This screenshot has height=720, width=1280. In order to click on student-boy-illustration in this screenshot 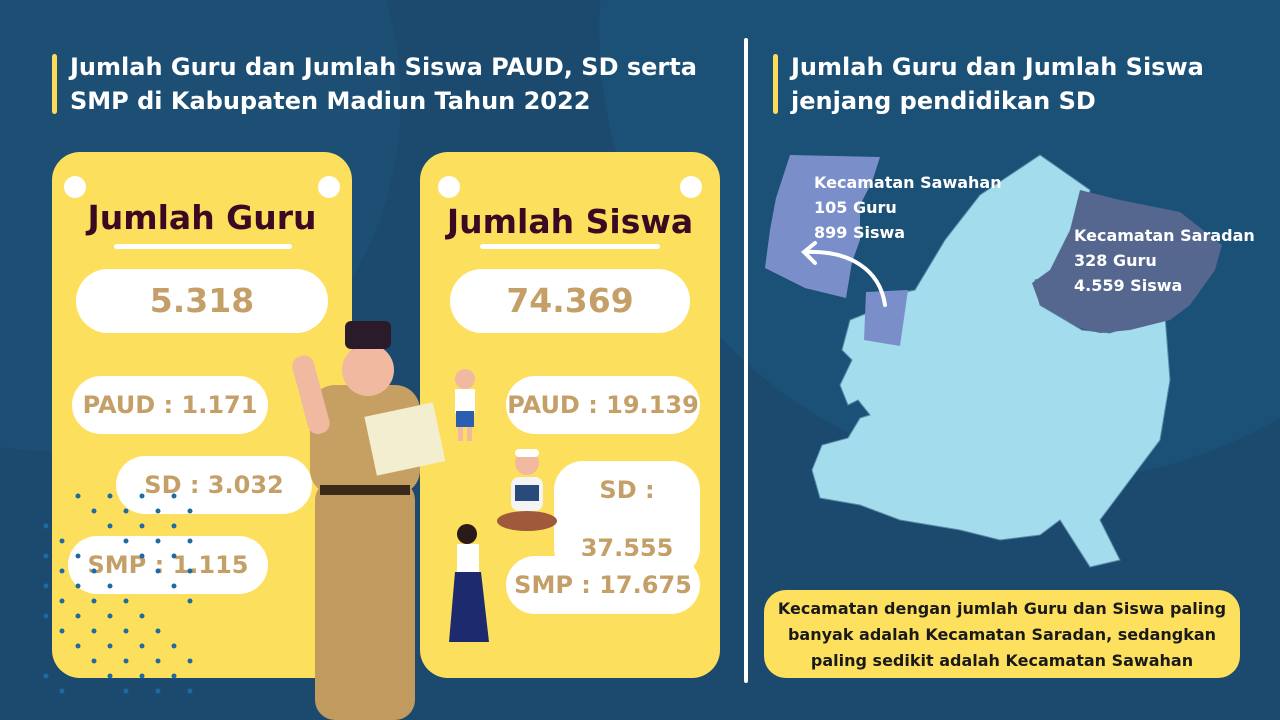, I will do `click(465, 405)`.